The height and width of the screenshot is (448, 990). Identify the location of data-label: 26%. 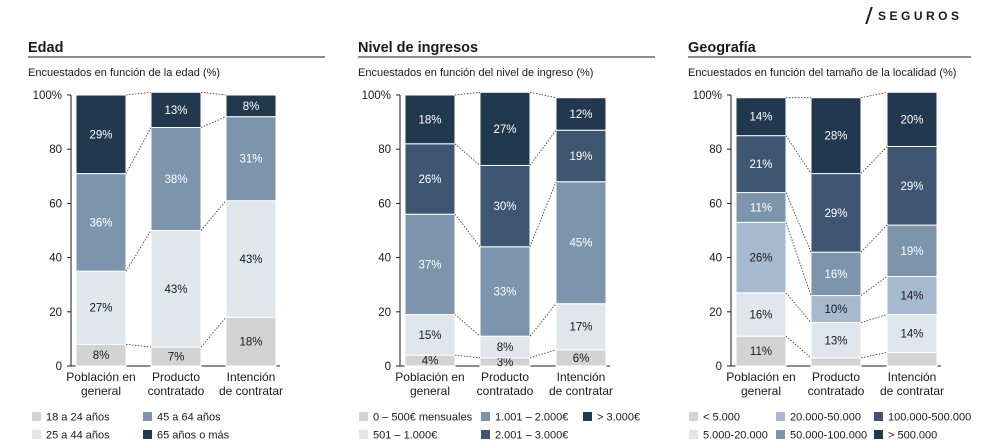
(429, 180).